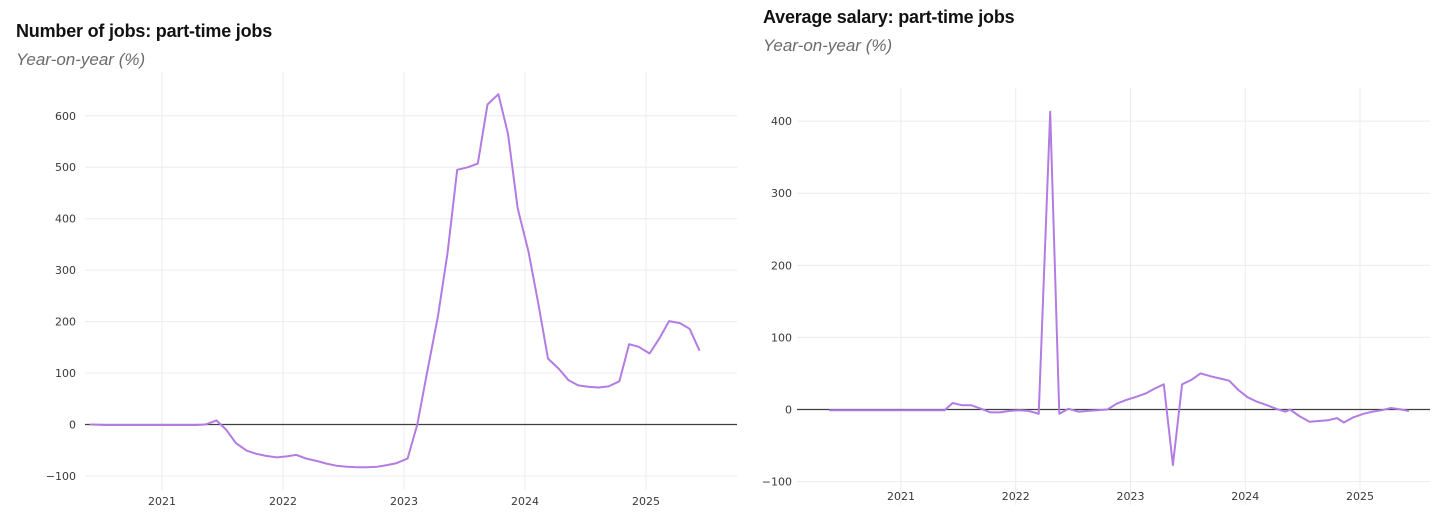 The height and width of the screenshot is (525, 1456). What do you see at coordinates (65, 116) in the screenshot?
I see `y-tick-label: 600` at bounding box center [65, 116].